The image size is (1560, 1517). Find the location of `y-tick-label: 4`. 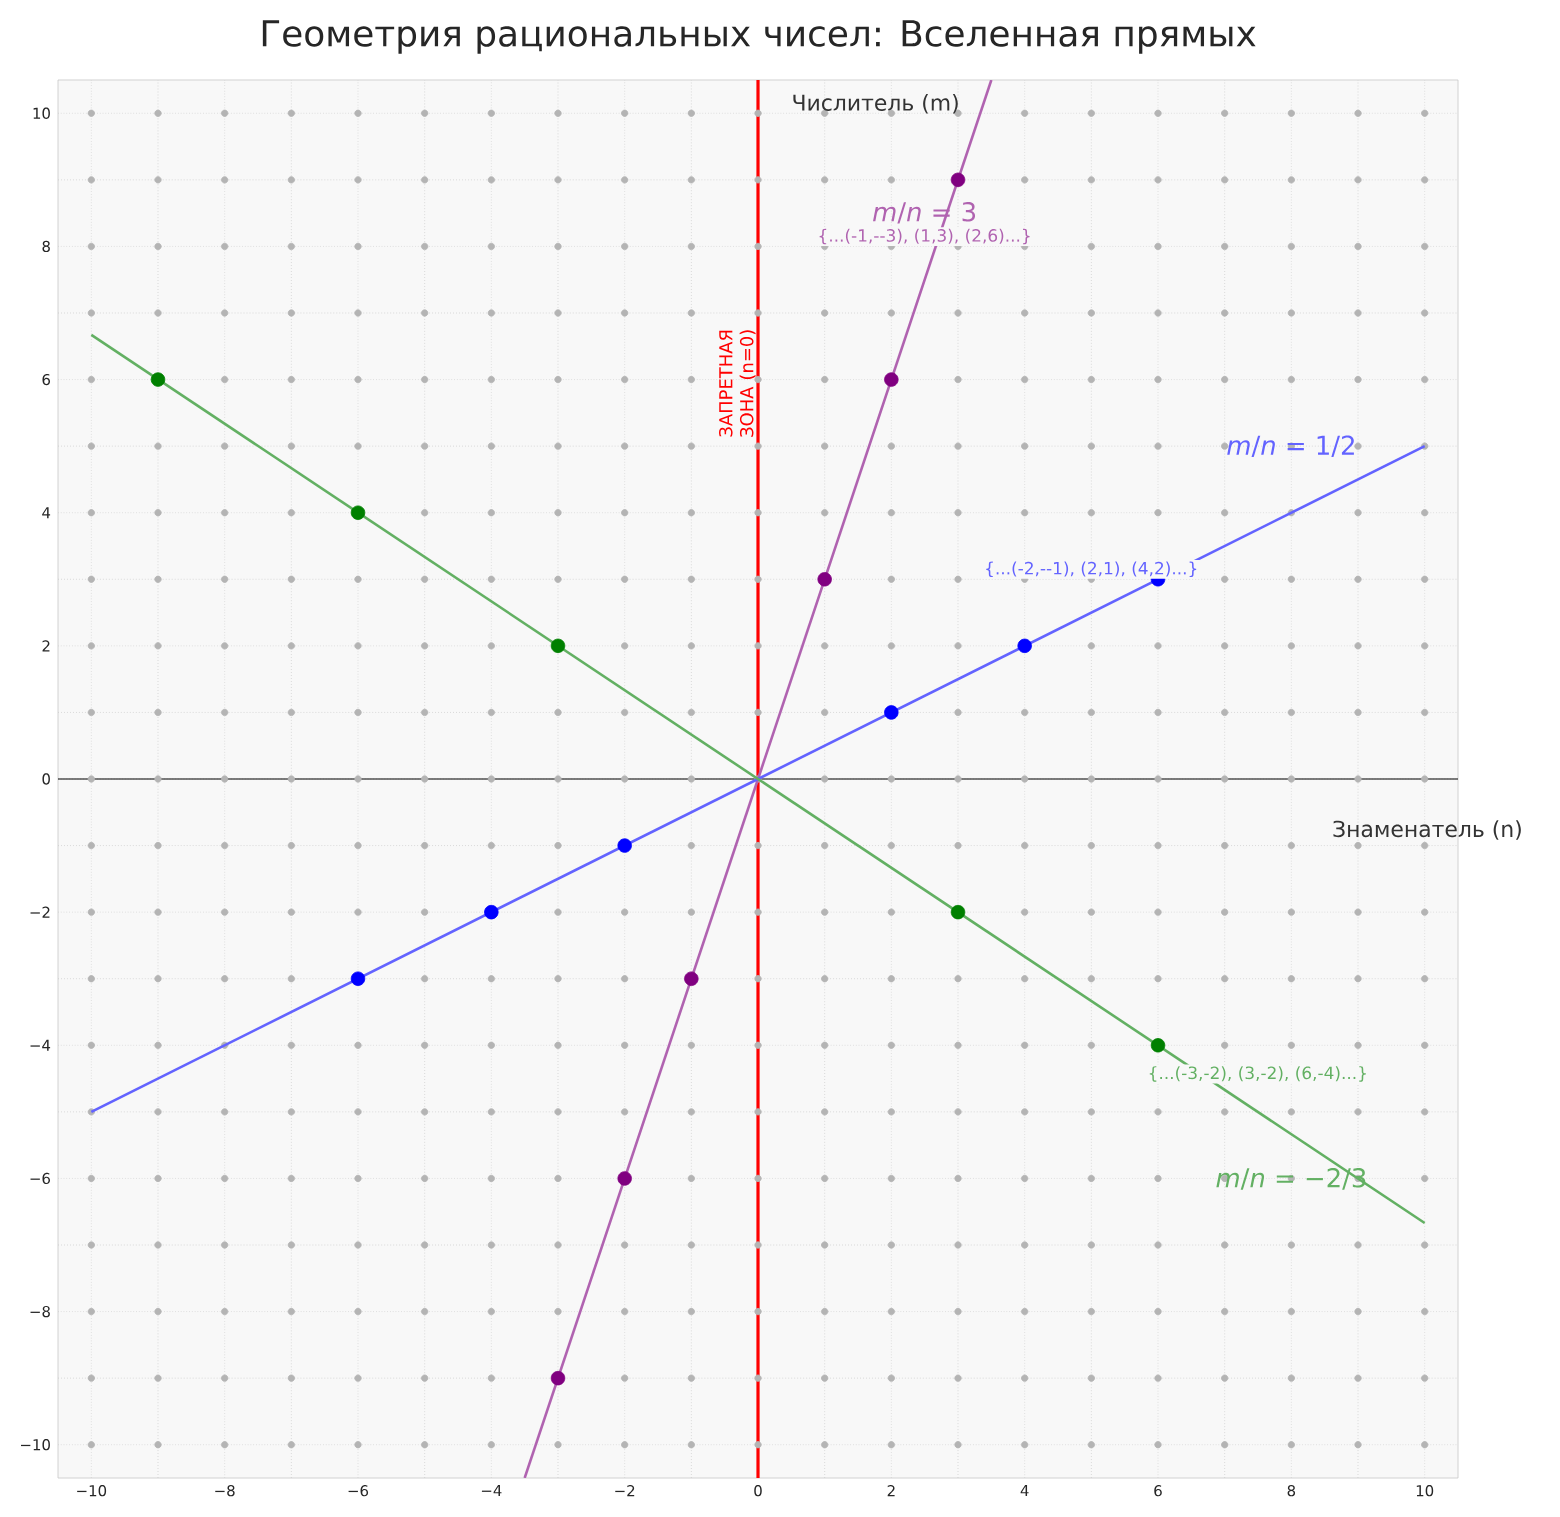

y-tick-label: 4 is located at coordinates (46, 513).